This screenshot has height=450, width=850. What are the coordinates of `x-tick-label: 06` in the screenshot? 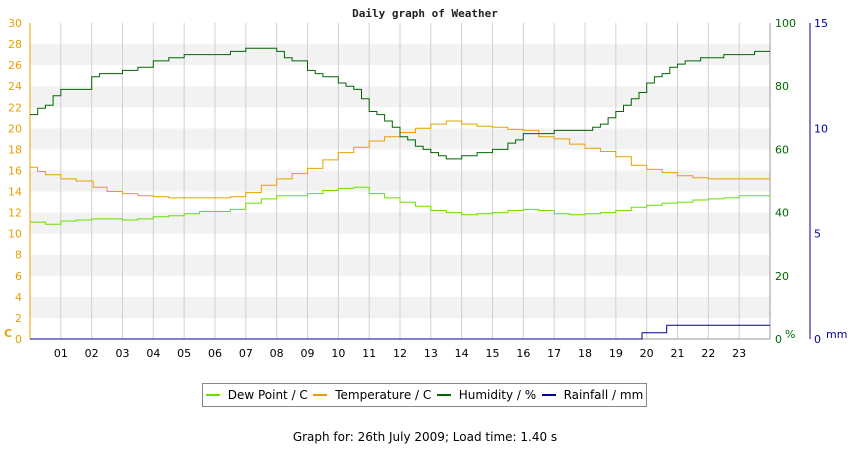 It's located at (215, 353).